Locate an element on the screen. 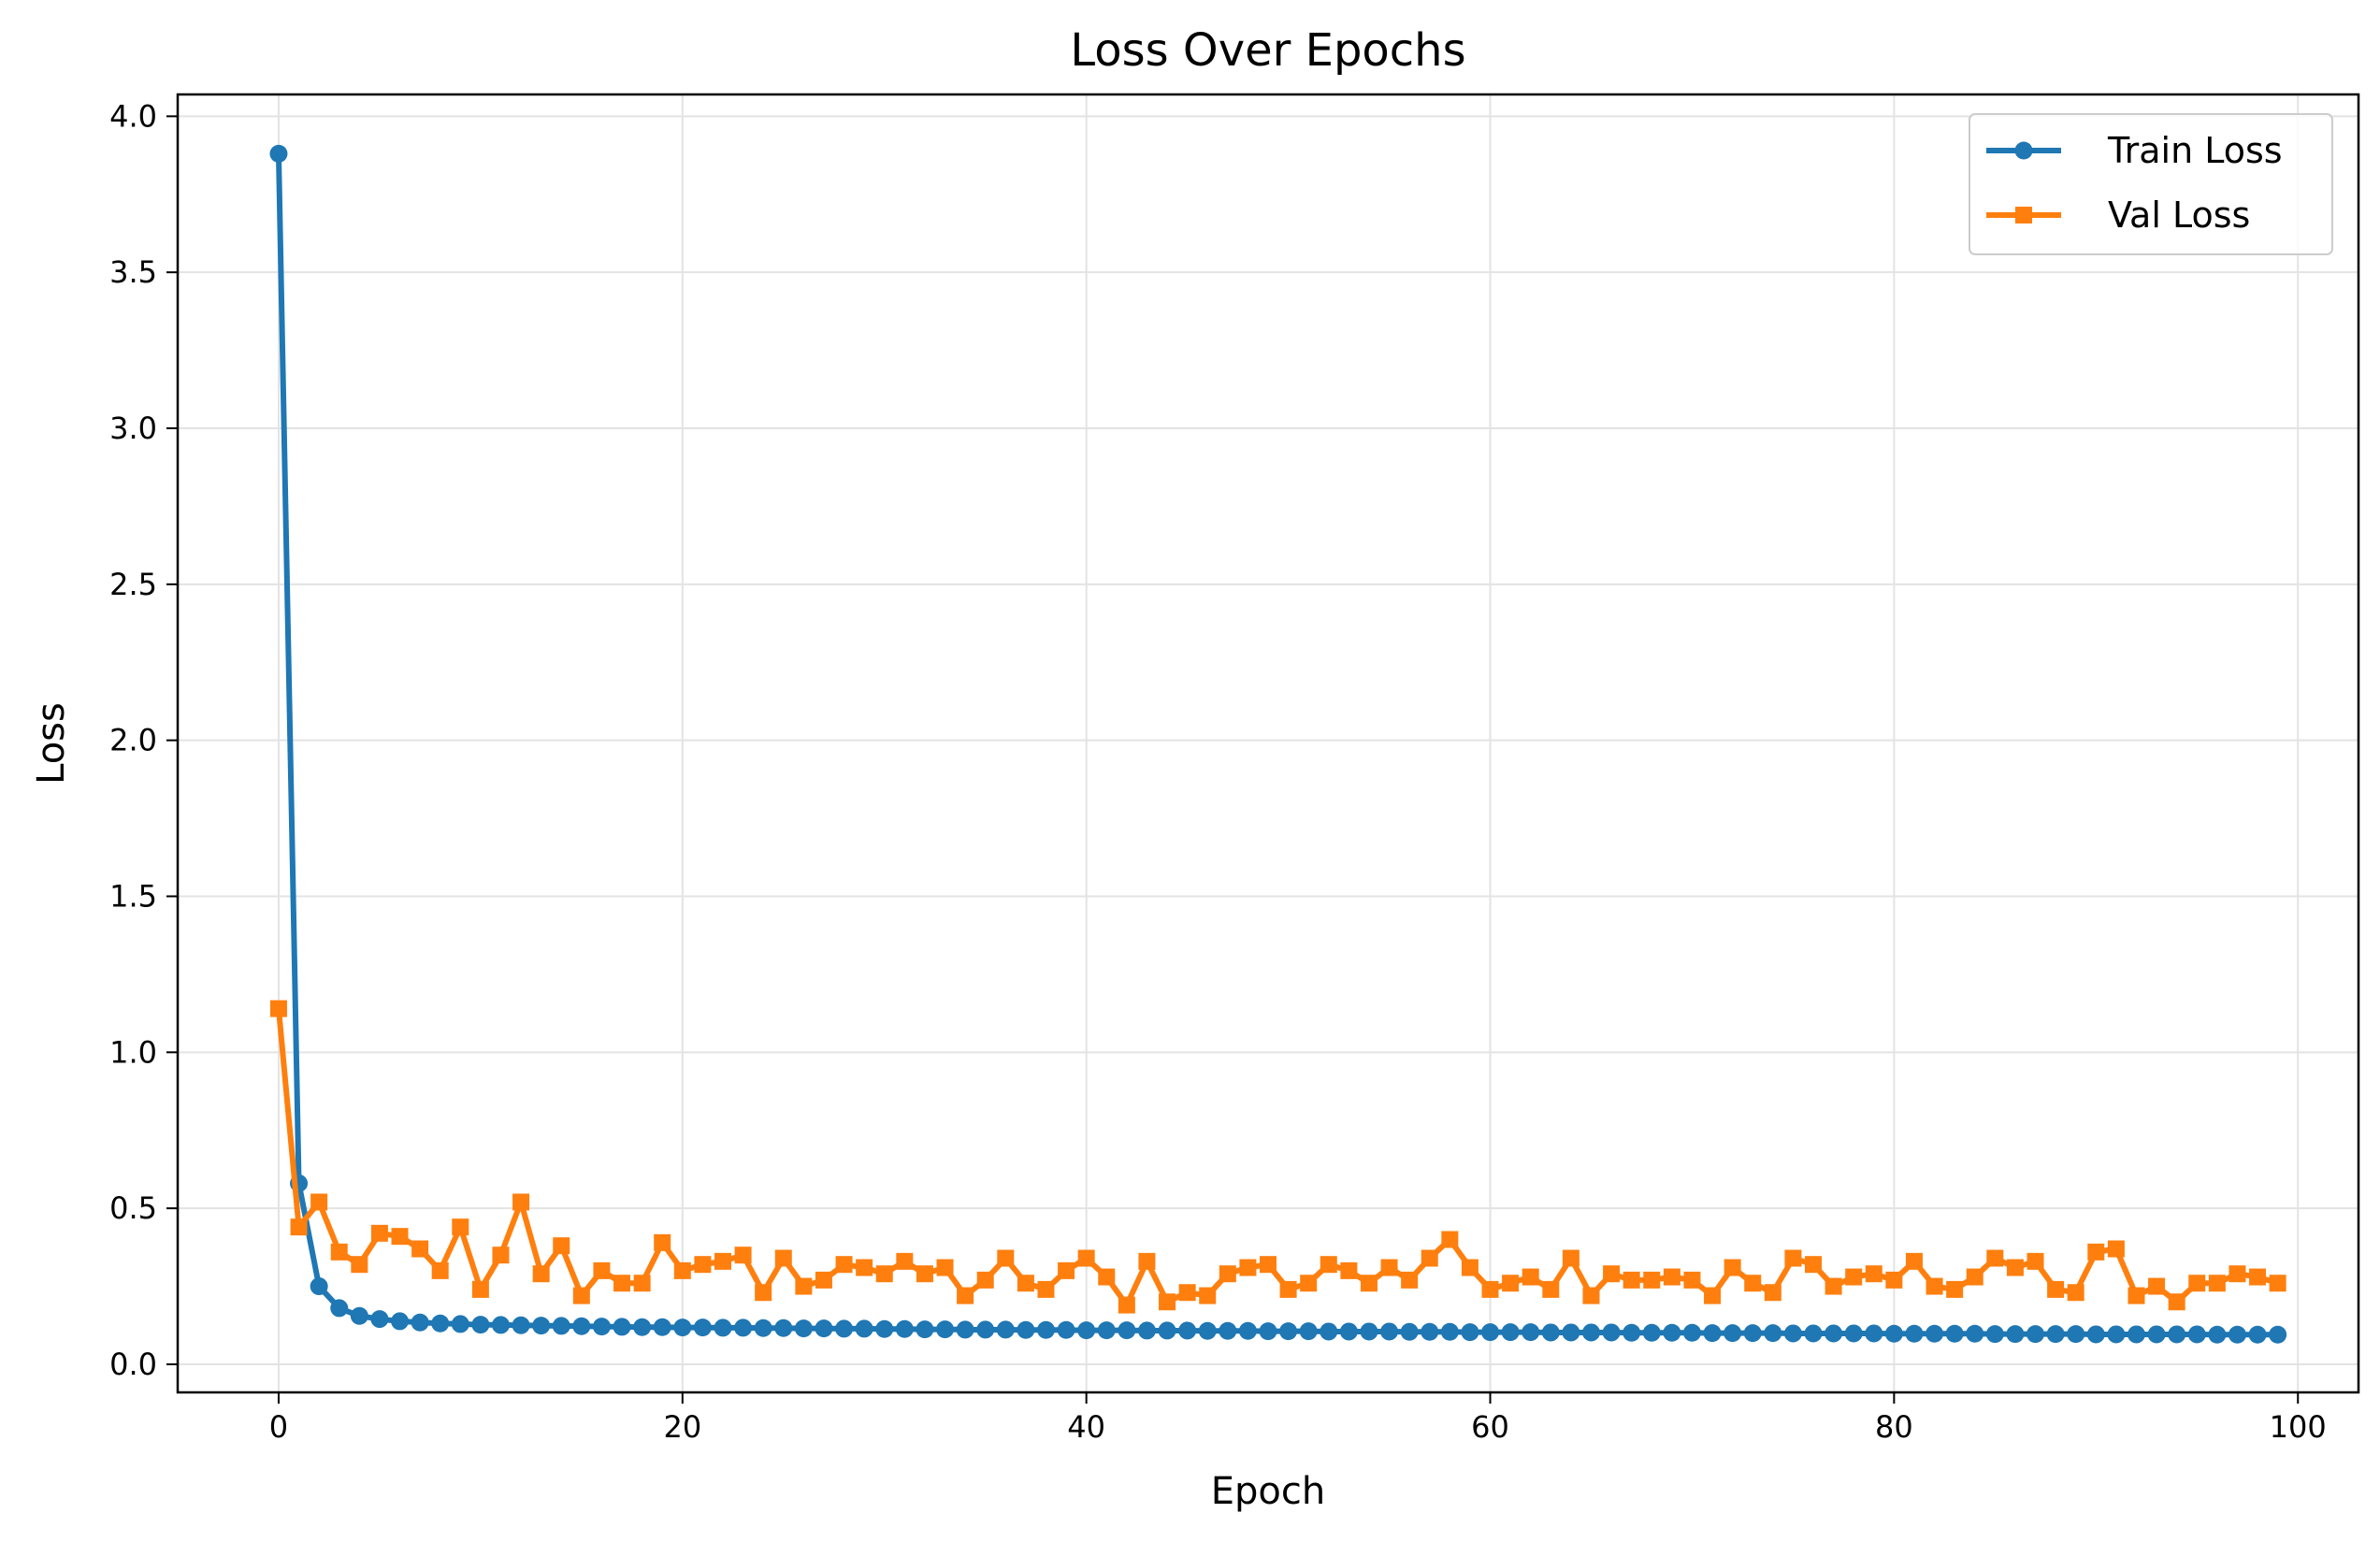  x-tick-label: 0 is located at coordinates (278, 1427).